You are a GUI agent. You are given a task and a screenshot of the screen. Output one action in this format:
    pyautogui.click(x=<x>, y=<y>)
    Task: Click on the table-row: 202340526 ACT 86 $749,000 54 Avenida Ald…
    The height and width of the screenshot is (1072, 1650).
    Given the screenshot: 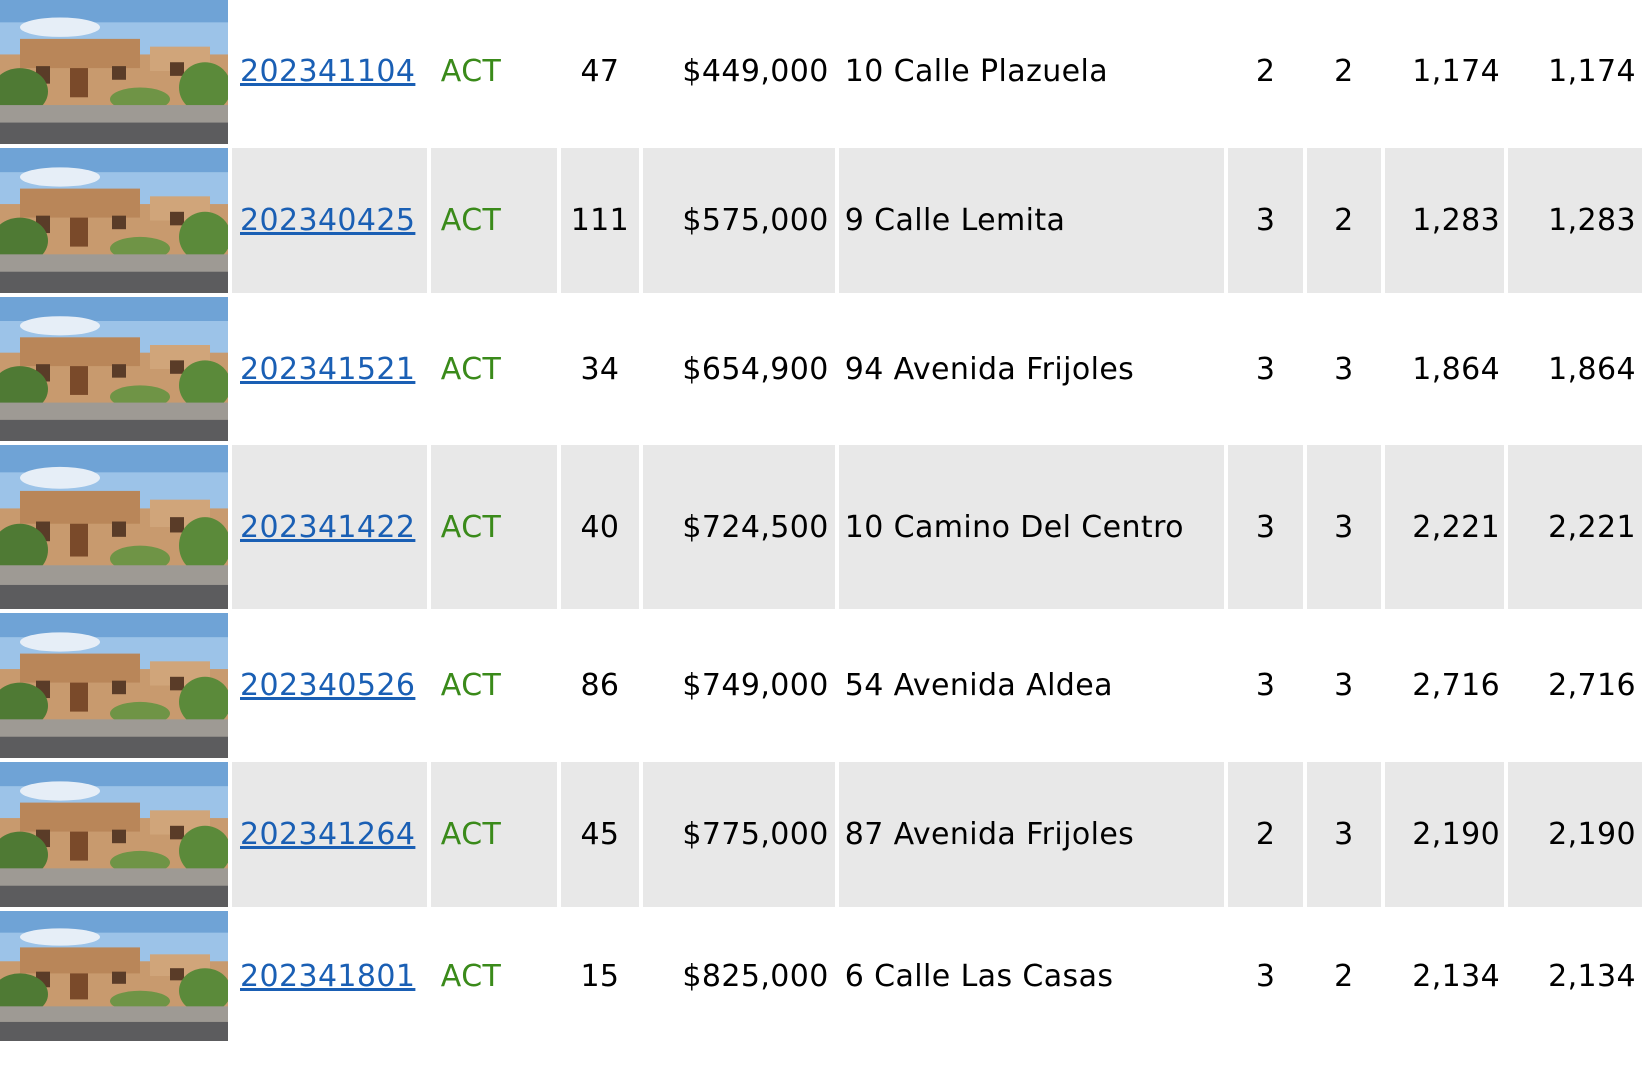 What is the action you would take?
    pyautogui.click(x=821, y=685)
    